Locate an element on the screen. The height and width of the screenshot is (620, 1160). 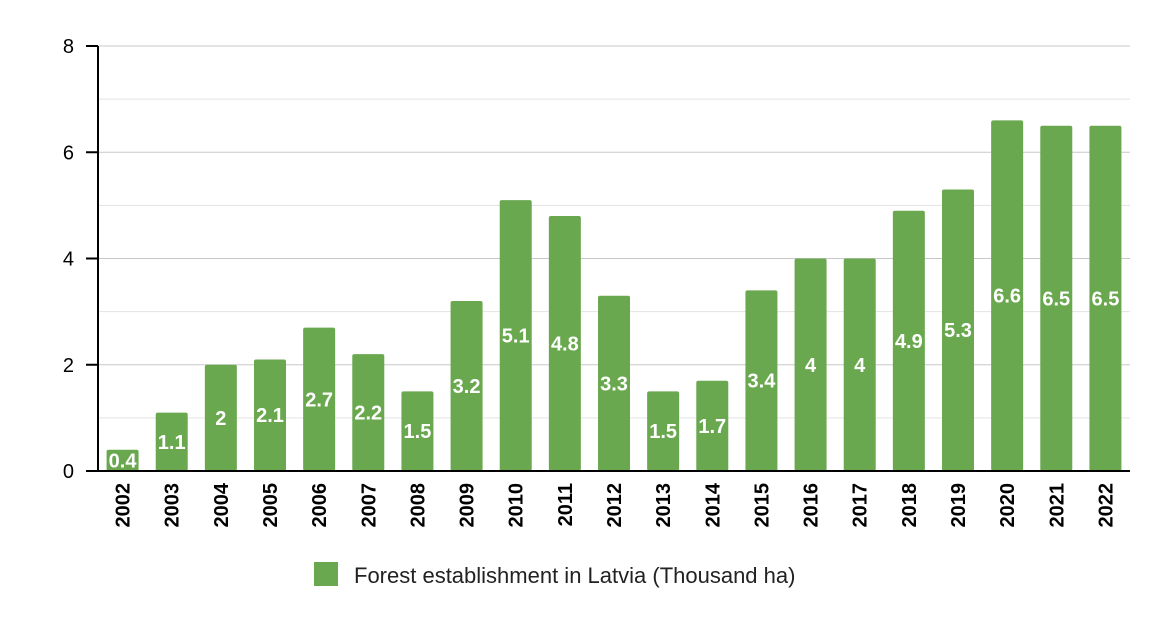
x-tick-label: 2016 is located at coordinates (812, 505).